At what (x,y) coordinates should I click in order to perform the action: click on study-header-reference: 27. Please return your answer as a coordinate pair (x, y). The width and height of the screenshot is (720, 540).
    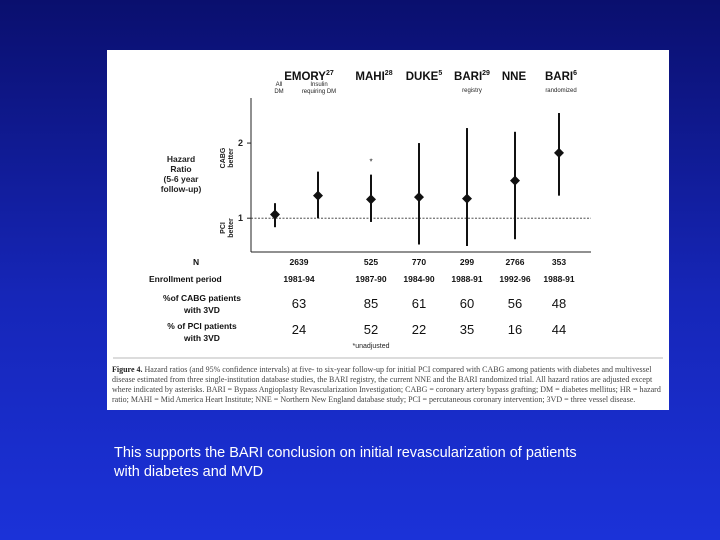
    Looking at the image, I should click on (330, 73).